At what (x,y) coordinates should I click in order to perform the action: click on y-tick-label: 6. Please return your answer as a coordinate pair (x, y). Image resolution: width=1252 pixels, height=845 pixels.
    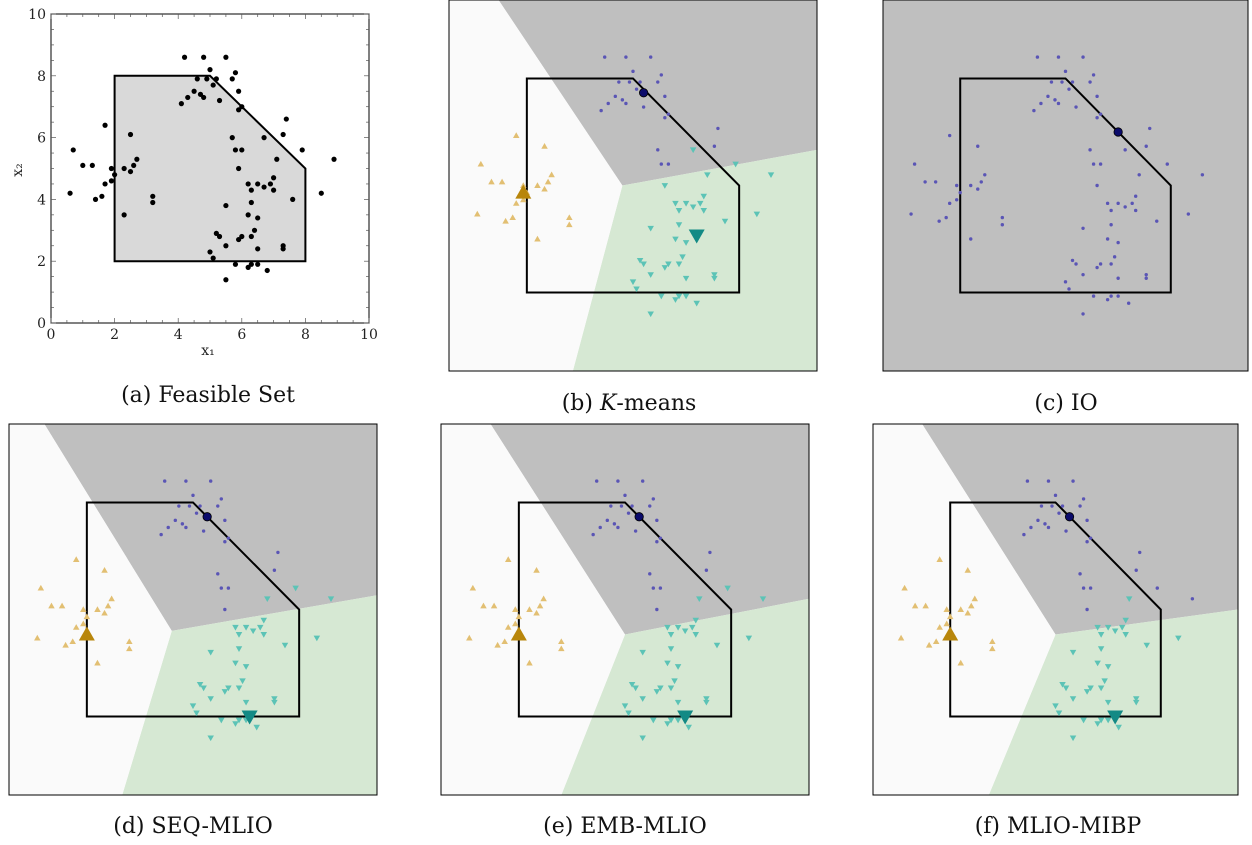
    Looking at the image, I should click on (41, 139).